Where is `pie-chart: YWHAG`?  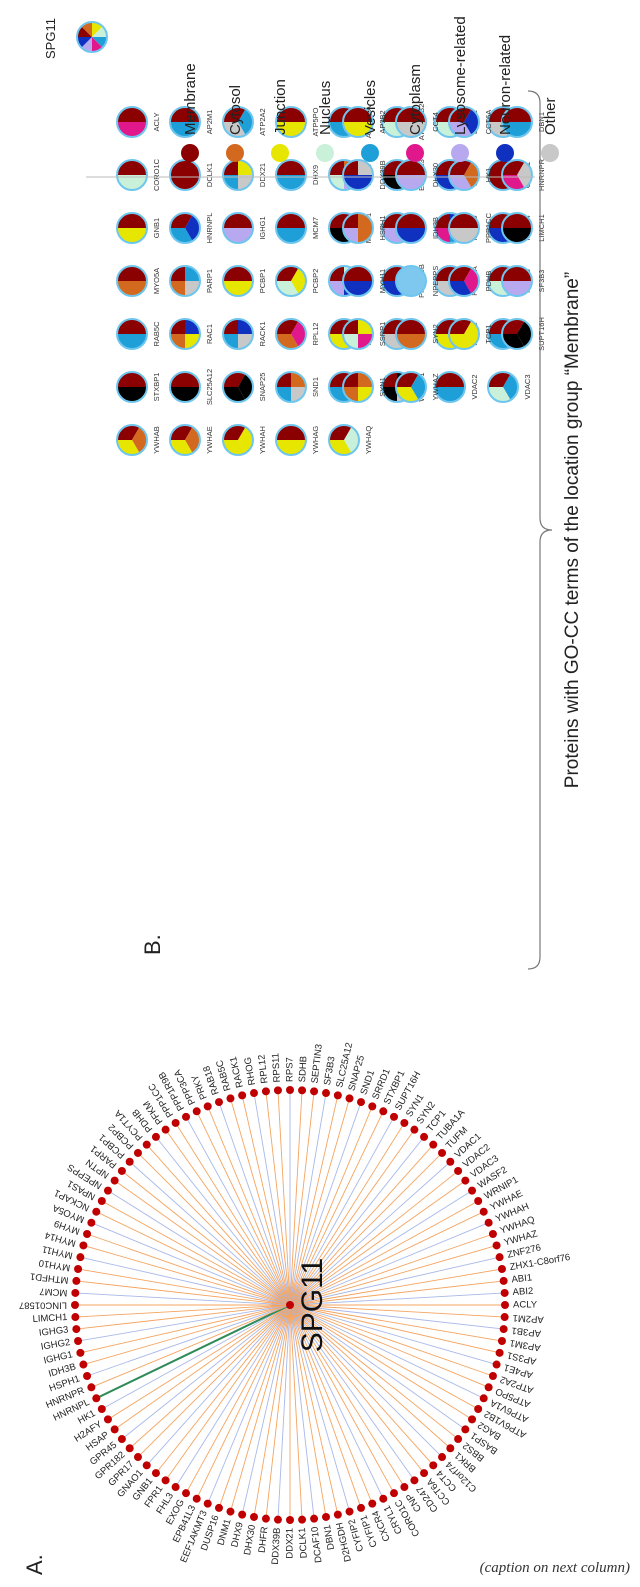 pie-chart: YWHAG is located at coordinates (297, 440).